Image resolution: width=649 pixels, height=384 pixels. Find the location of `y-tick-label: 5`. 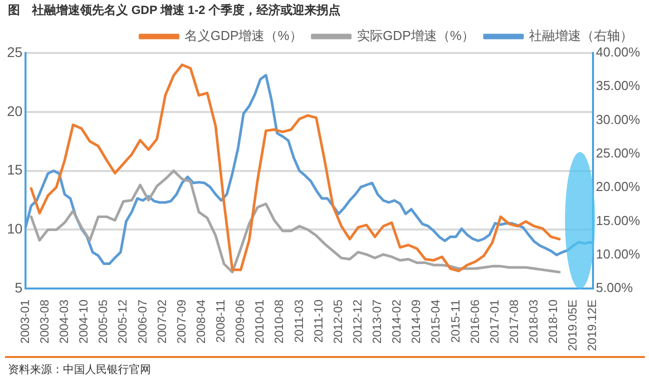

y-tick-label: 5 is located at coordinates (18, 287).